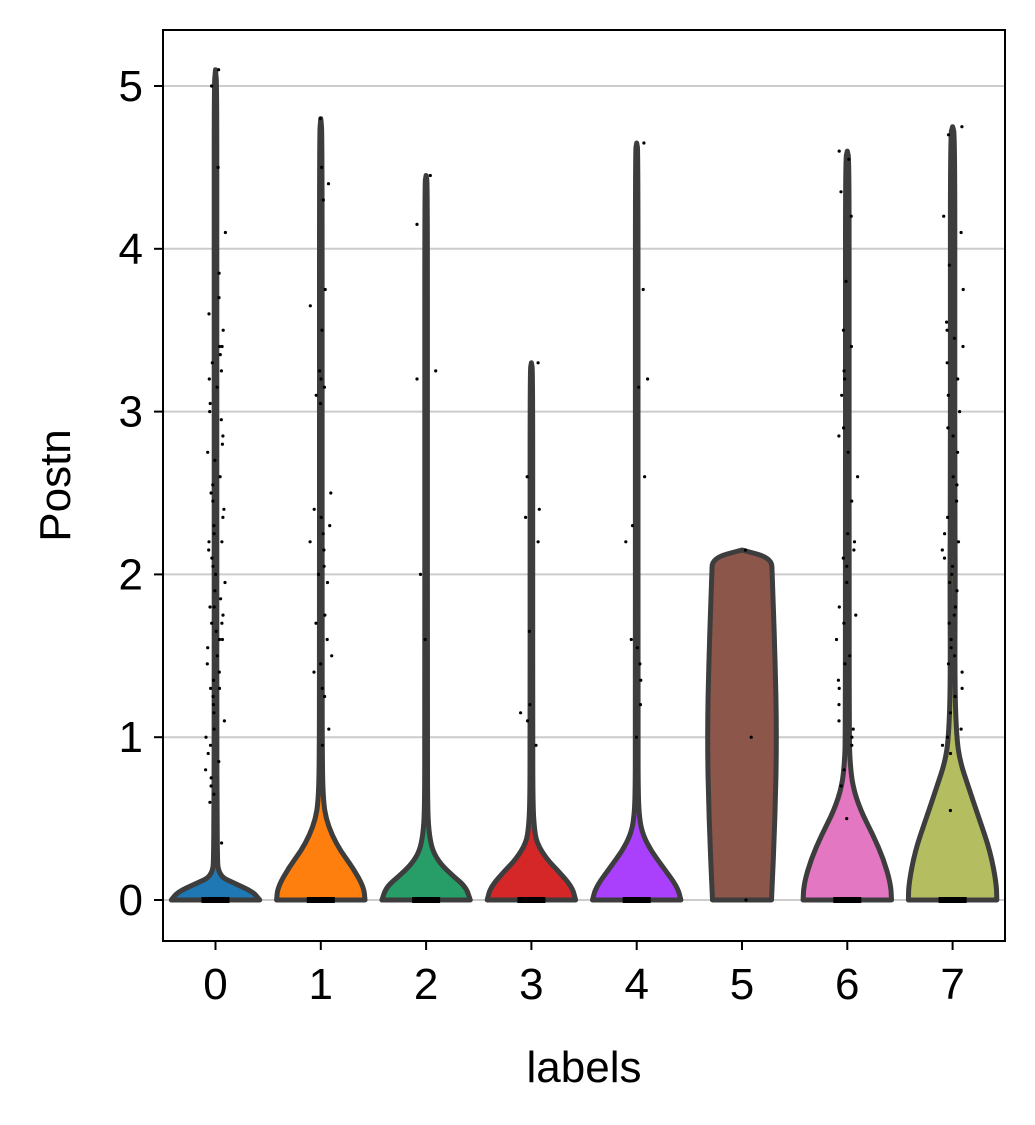 This screenshot has height=1125, width=1035. Describe the element at coordinates (742, 984) in the screenshot. I see `x-tick-label-5: 5` at that location.